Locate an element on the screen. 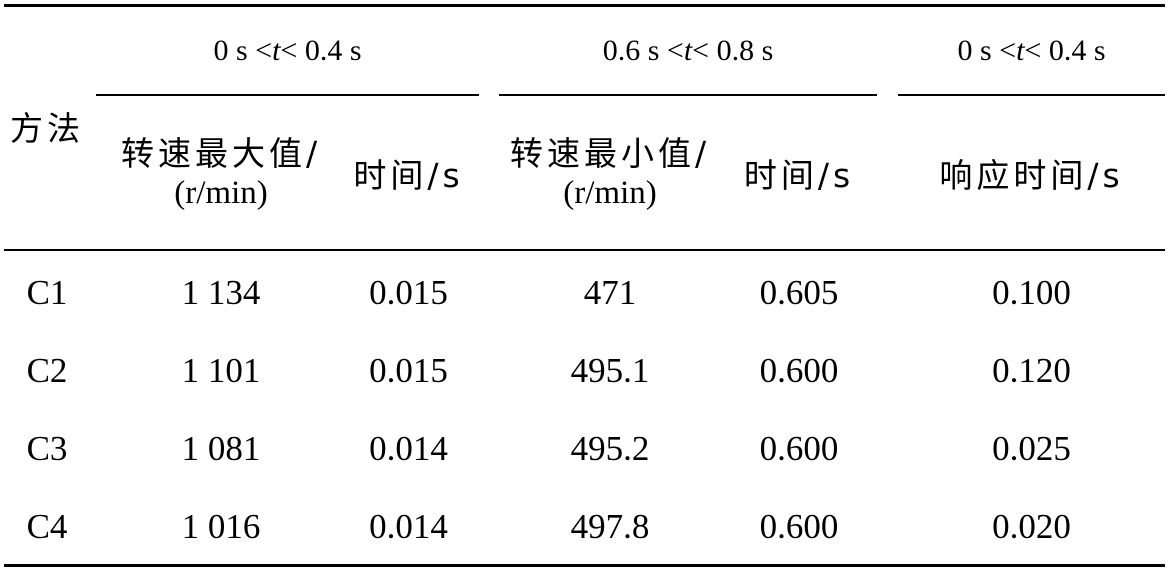 The image size is (1168, 571). group-header-1-post: < 0.4 s is located at coordinates (321, 50).